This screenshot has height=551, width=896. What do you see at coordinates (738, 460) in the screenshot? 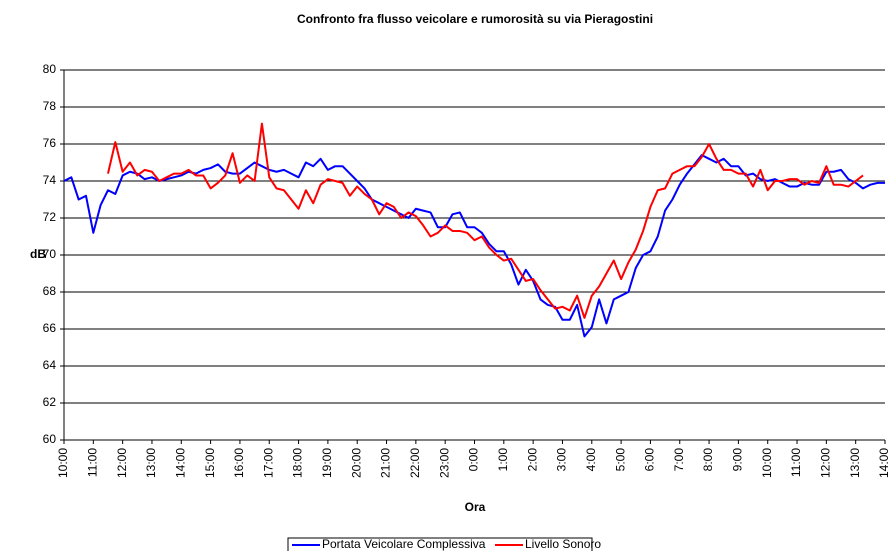
I see `x-tick-label: 9:00` at bounding box center [738, 460].